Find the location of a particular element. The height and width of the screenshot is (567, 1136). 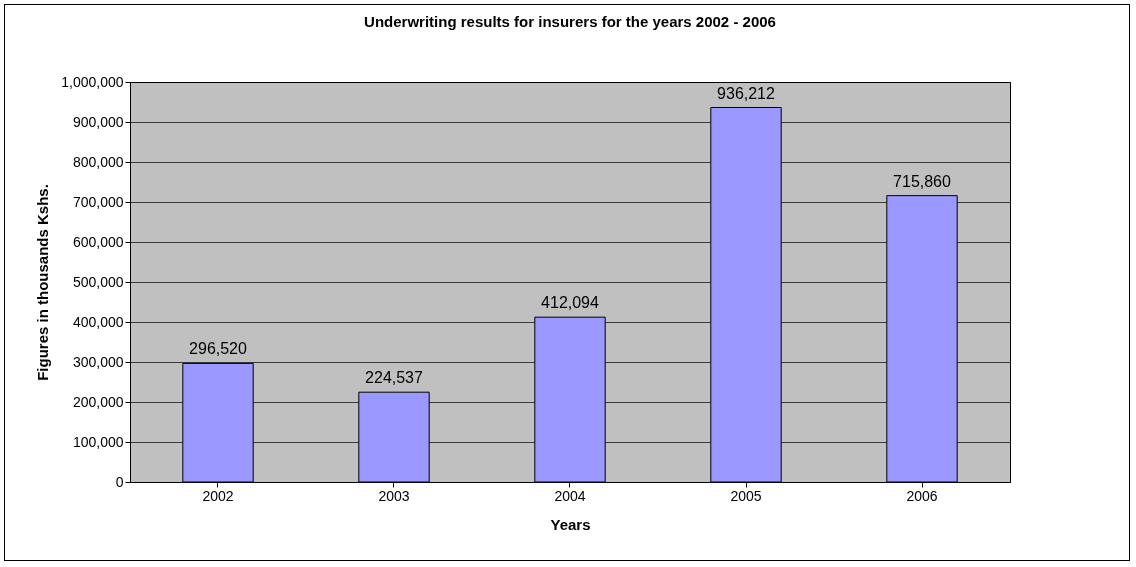

data-label: 715,860 is located at coordinates (922, 181).